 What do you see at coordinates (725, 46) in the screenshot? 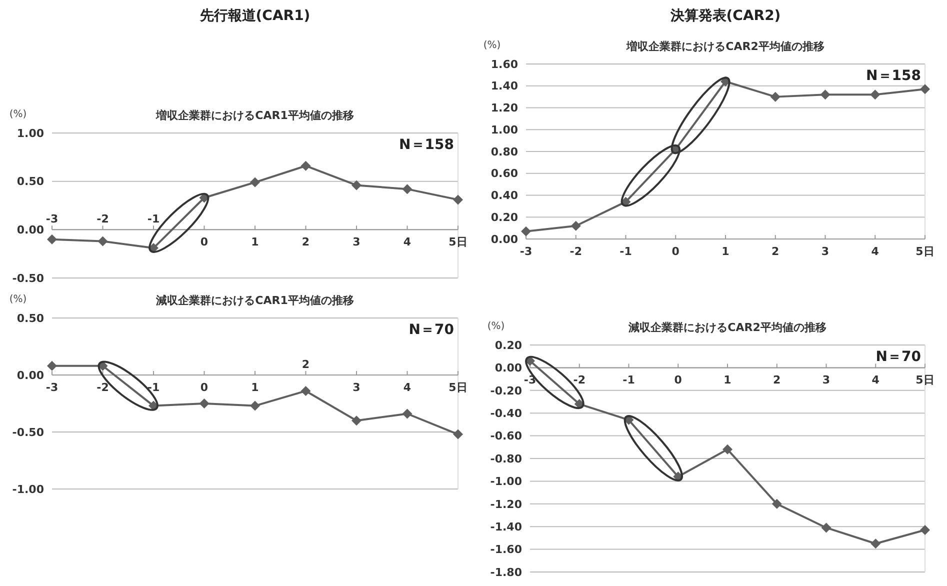
I see `chart-subtitle: 増収企業群におけるCAR2平均値の推移` at bounding box center [725, 46].